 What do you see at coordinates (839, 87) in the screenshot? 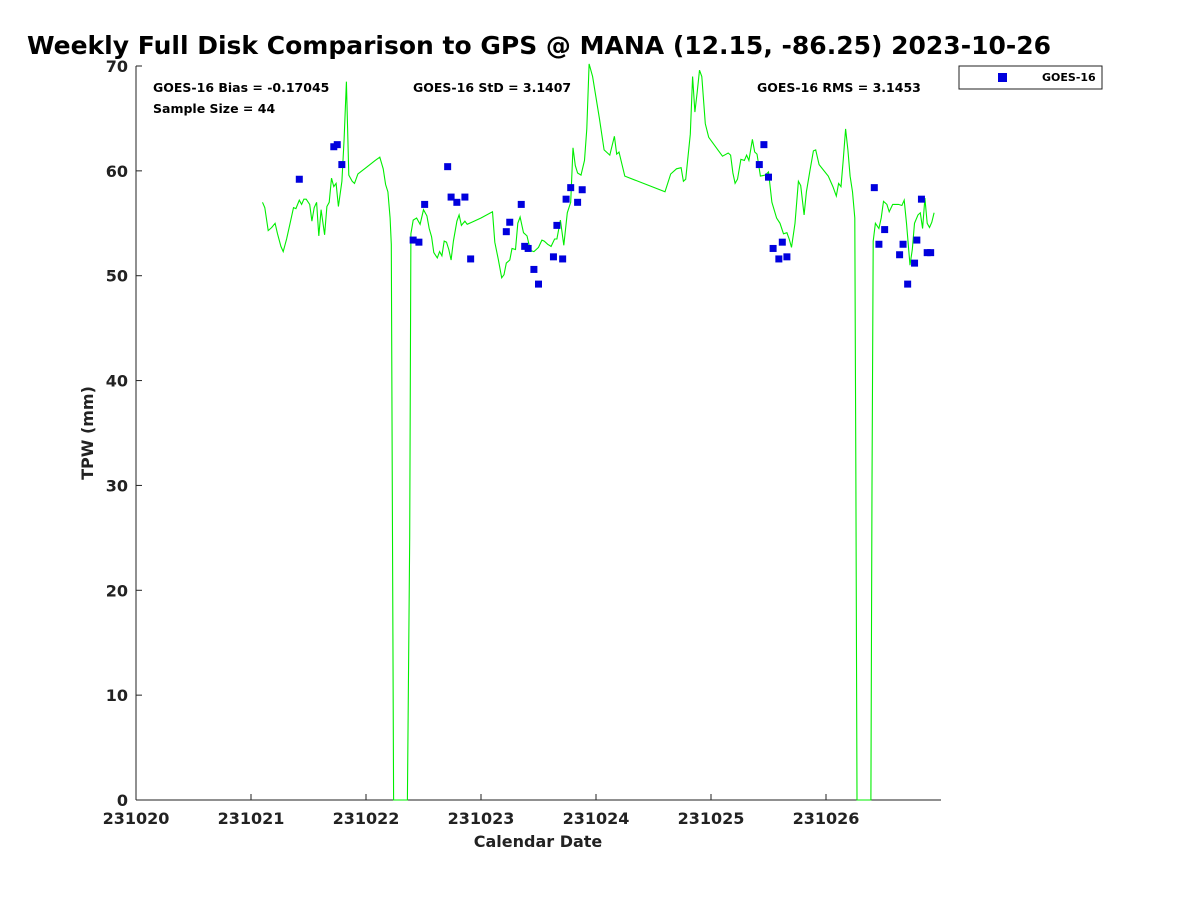
I see `stat-rms: GOES-16 RMS = 3.1453` at bounding box center [839, 87].